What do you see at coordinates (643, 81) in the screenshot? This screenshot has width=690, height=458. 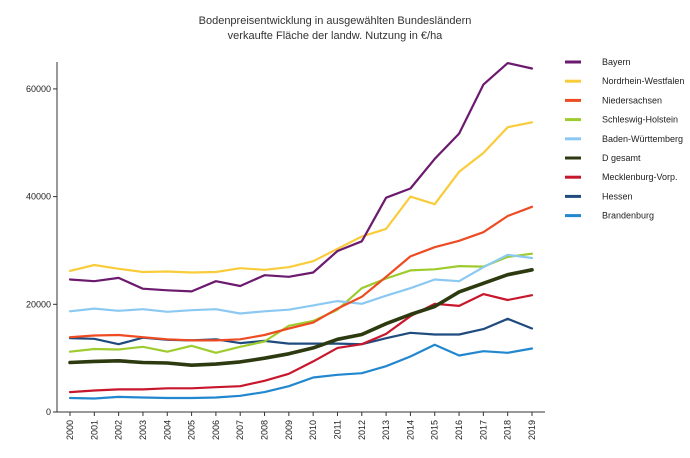 I see `legend-label: Nordrhein-Westfalen` at bounding box center [643, 81].